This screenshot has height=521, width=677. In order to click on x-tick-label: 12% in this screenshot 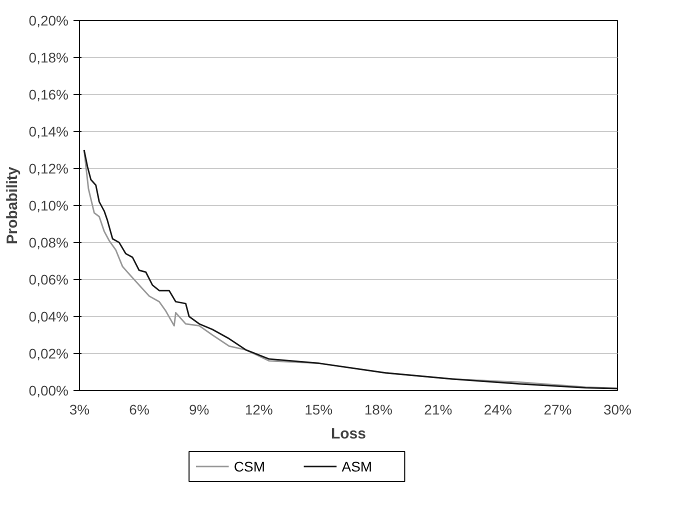, I will do `click(258, 410)`.